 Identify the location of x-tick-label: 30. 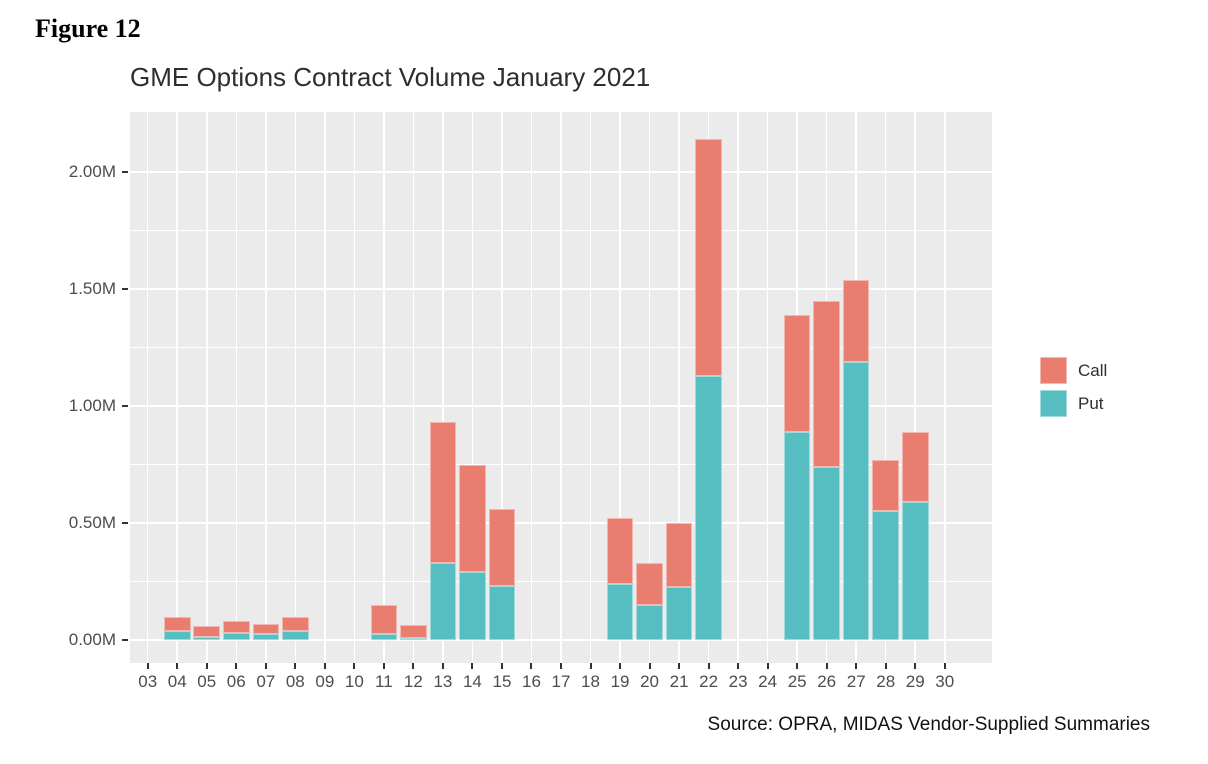
(945, 681).